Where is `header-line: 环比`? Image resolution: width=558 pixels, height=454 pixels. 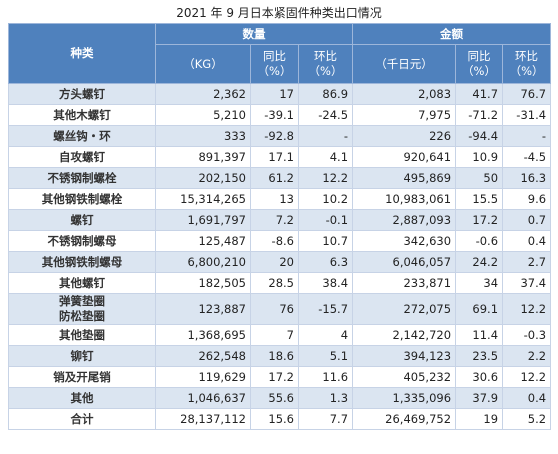
header-line: 环比 is located at coordinates (527, 56).